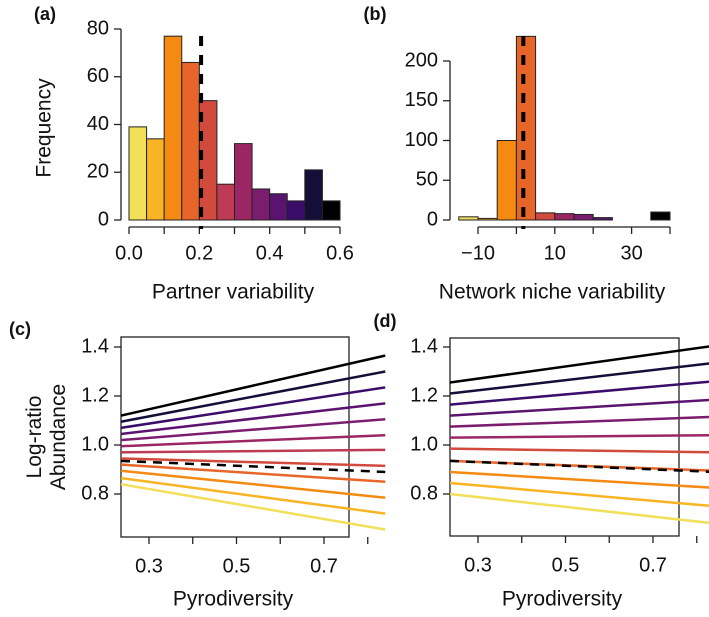  Describe the element at coordinates (233, 292) in the screenshot. I see `x-axis-label: Partner variability` at that location.